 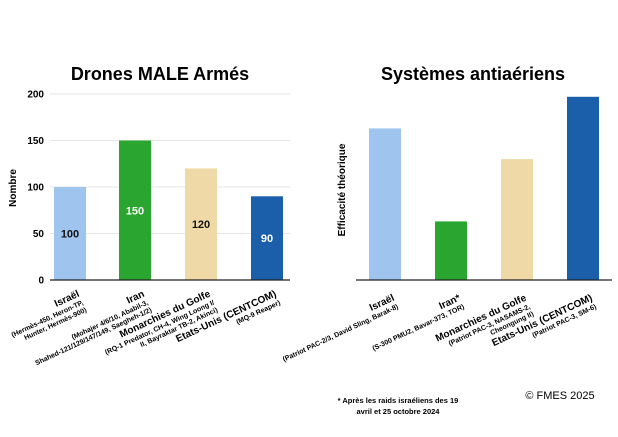 What do you see at coordinates (168, 210) in the screenshot?
I see `drones-bars: 100 150 120 90` at bounding box center [168, 210].